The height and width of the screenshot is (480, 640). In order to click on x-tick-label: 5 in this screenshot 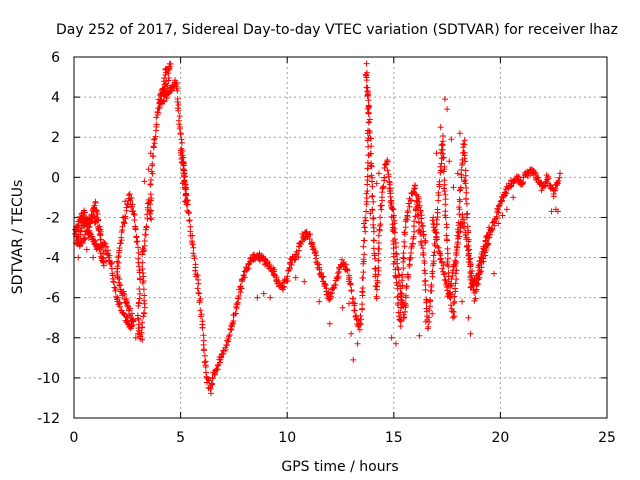, I will do `click(180, 438)`.